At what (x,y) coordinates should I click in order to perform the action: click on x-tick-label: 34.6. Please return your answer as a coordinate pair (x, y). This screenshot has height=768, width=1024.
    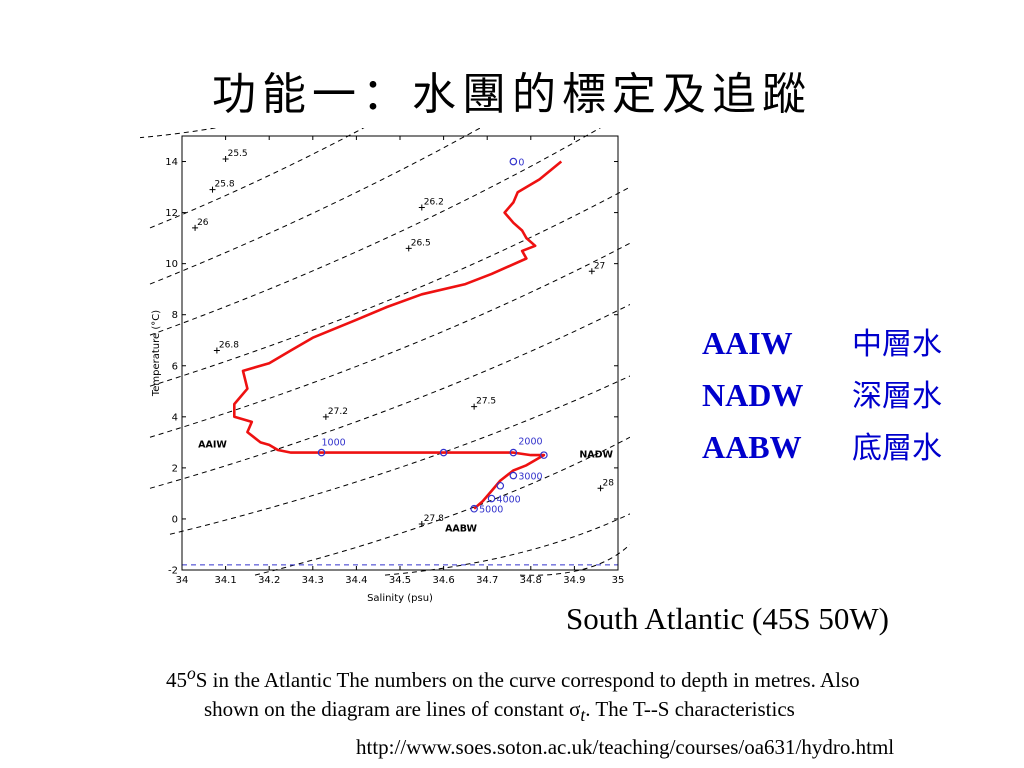
    Looking at the image, I should click on (443, 580).